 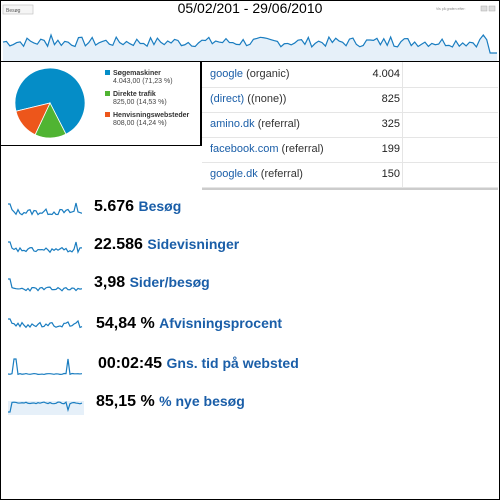 I want to click on visit-count: 4.004, so click(x=386, y=74).